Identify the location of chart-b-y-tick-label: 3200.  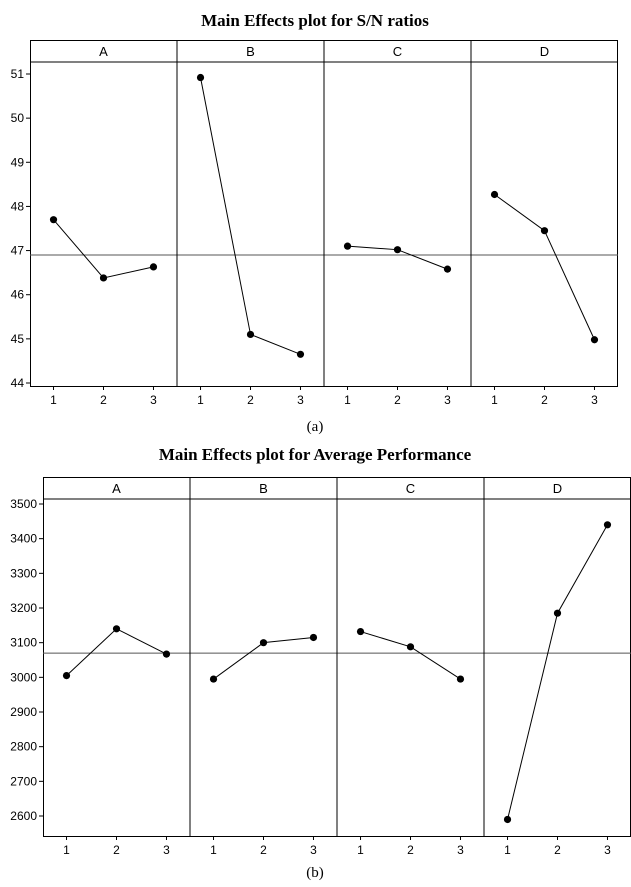
(23, 608).